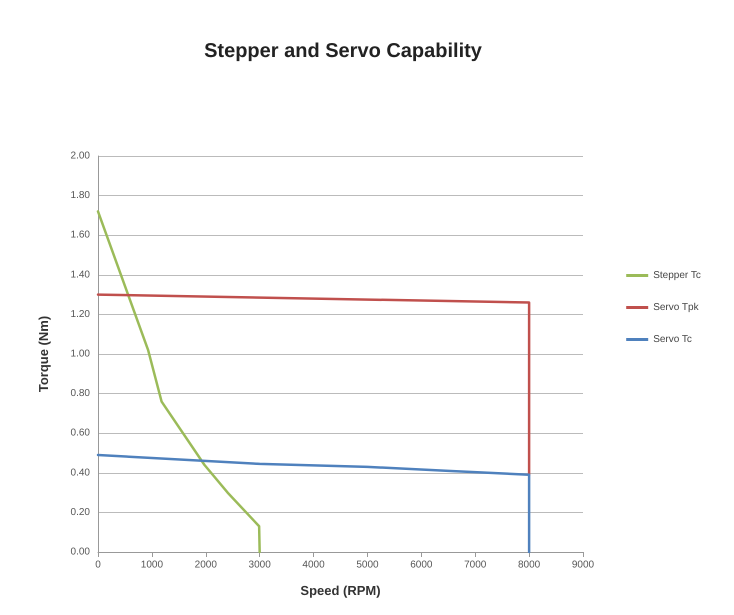 The height and width of the screenshot is (615, 734). Describe the element at coordinates (43, 354) in the screenshot. I see `y-axis-title: Torque (Nm)` at that location.